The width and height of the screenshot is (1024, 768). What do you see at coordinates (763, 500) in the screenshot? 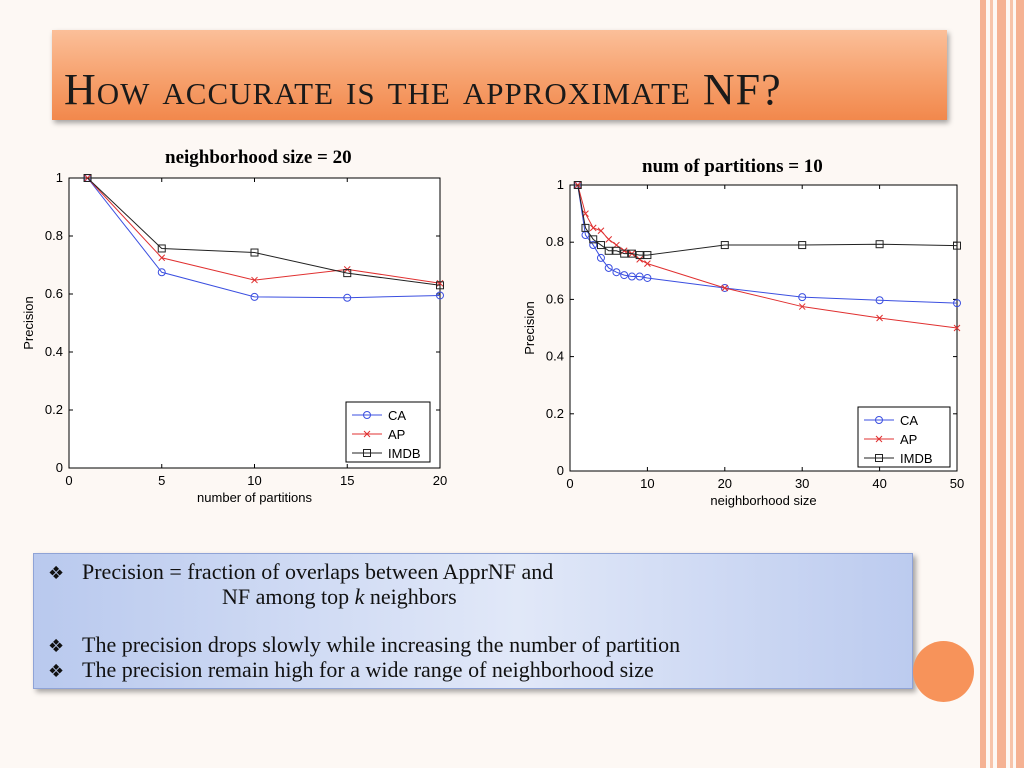
I see `x-axis-label: neighborhood size` at bounding box center [763, 500].